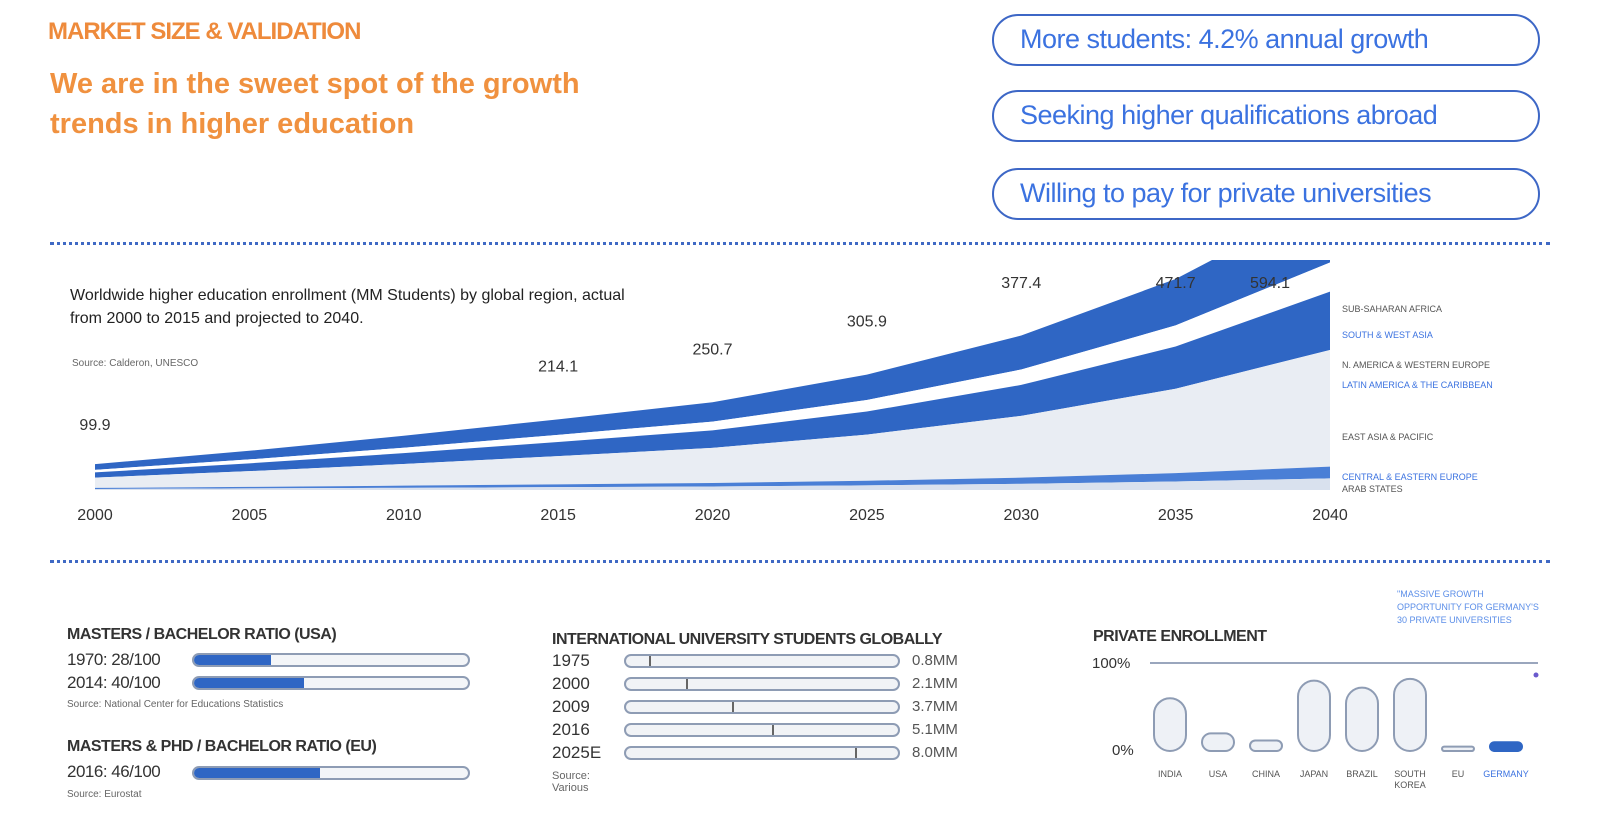 Image resolution: width=1600 pixels, height=832 pixels. I want to click on enrollment-chart-source: Source: Calderon, UNESCO, so click(135, 363).